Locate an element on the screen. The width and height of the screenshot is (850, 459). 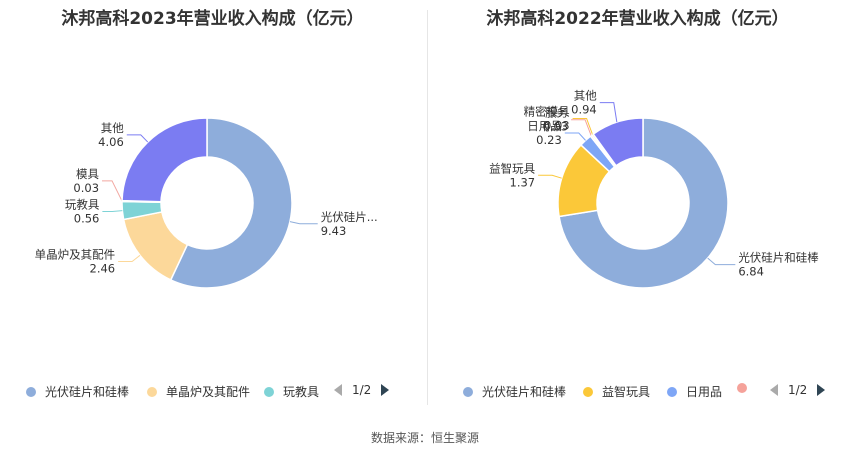
slice-value: 9.43 is located at coordinates (334, 231).